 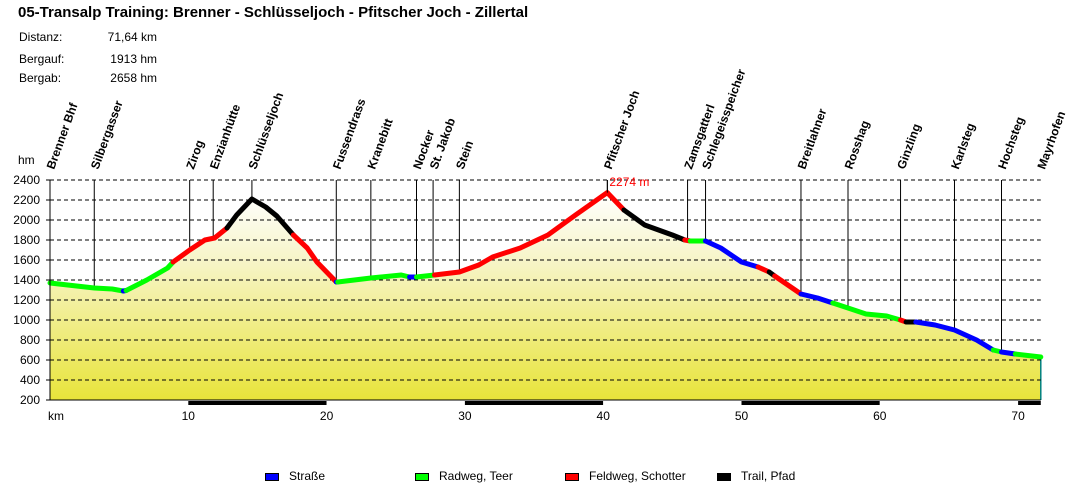 What do you see at coordinates (327, 416) in the screenshot?
I see `x-tick-label: 20` at bounding box center [327, 416].